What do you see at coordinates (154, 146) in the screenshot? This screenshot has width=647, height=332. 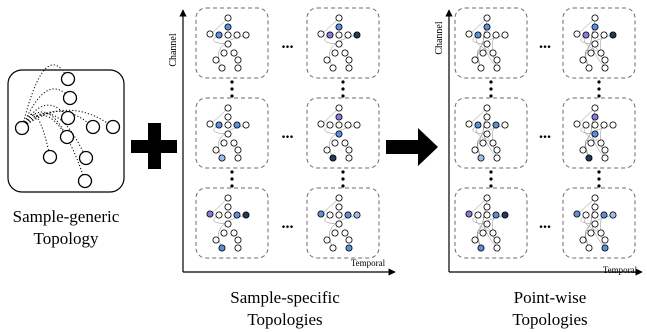 I see `plus-icon` at bounding box center [154, 146].